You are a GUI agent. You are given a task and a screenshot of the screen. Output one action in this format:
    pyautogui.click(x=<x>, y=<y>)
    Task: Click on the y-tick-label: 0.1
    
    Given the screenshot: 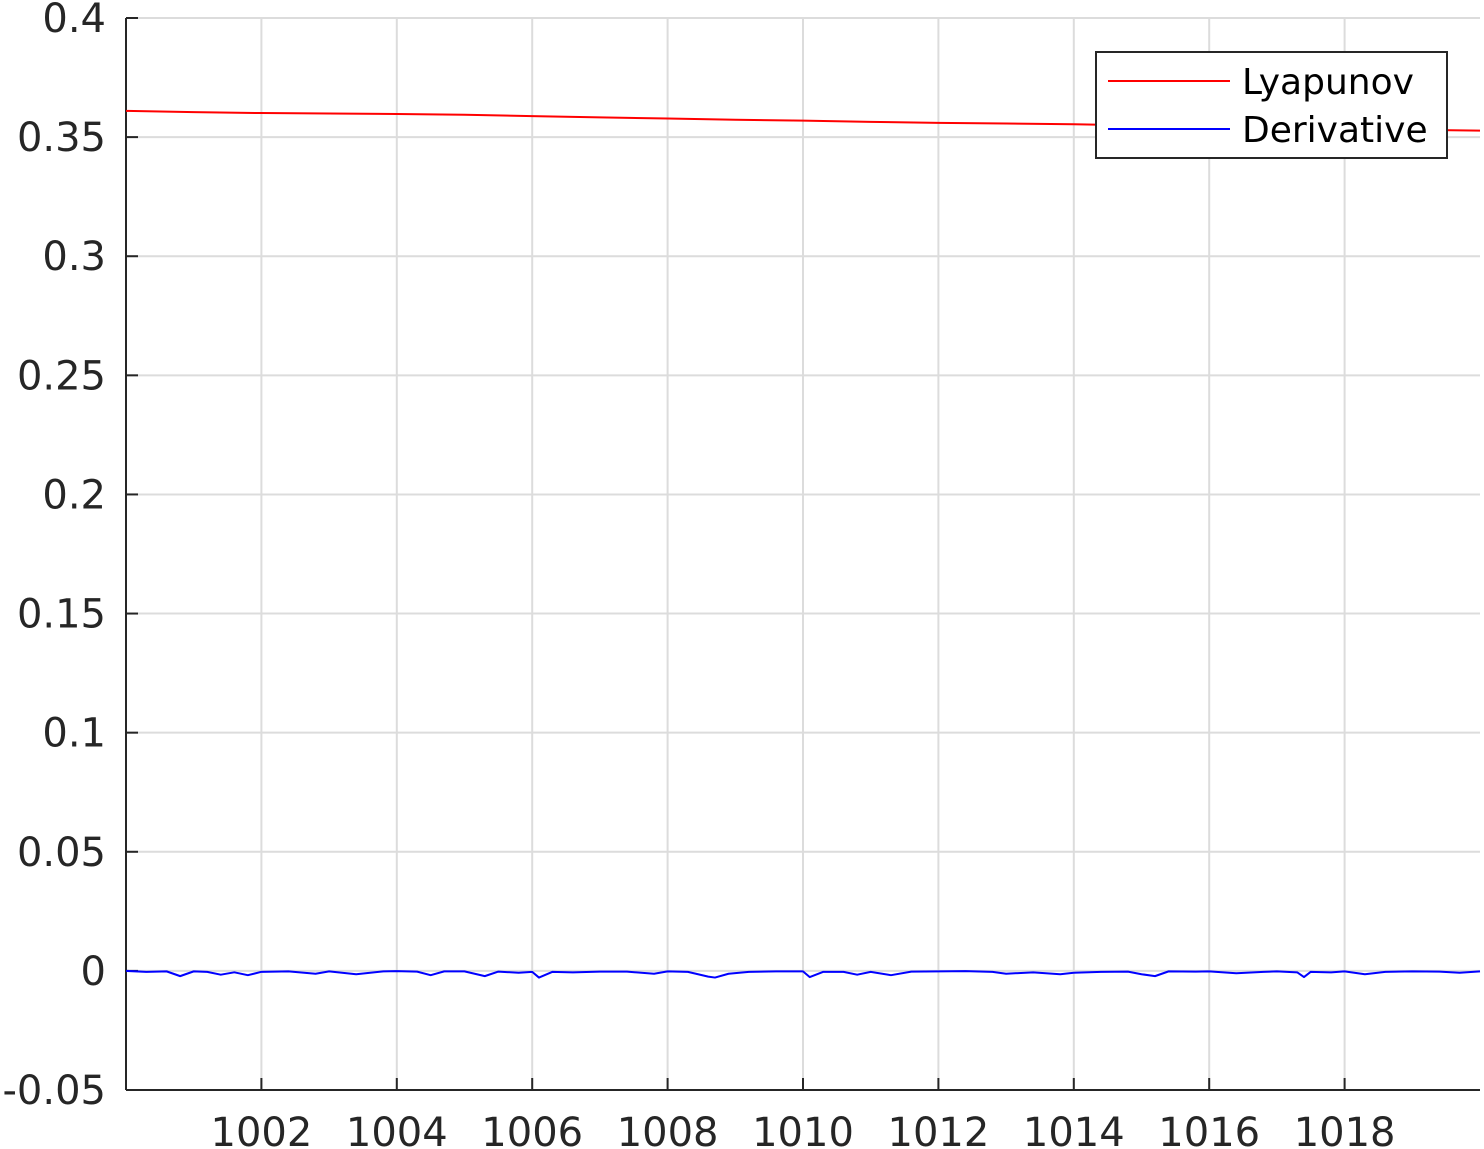 What is the action you would take?
    pyautogui.click(x=74, y=734)
    